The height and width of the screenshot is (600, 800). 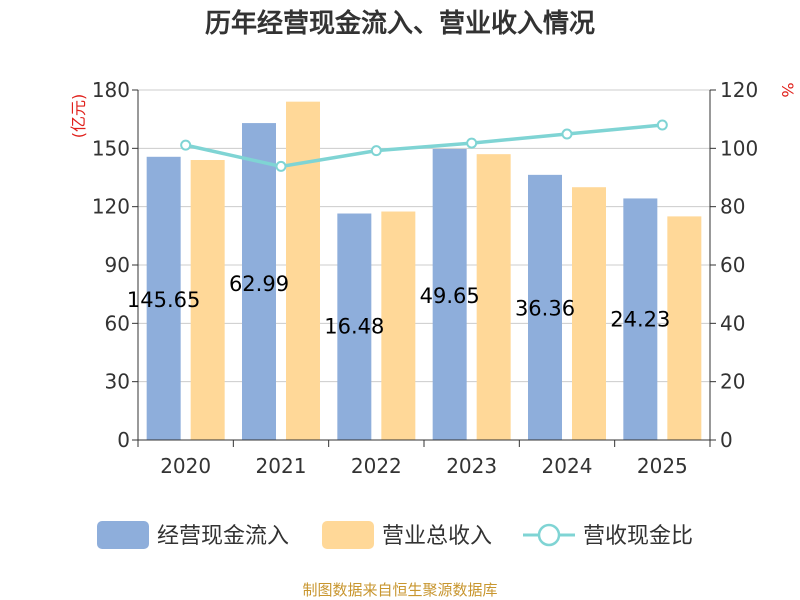 What do you see at coordinates (223, 536) in the screenshot?
I see `legend-label-0: 经营现金流入` at bounding box center [223, 536].